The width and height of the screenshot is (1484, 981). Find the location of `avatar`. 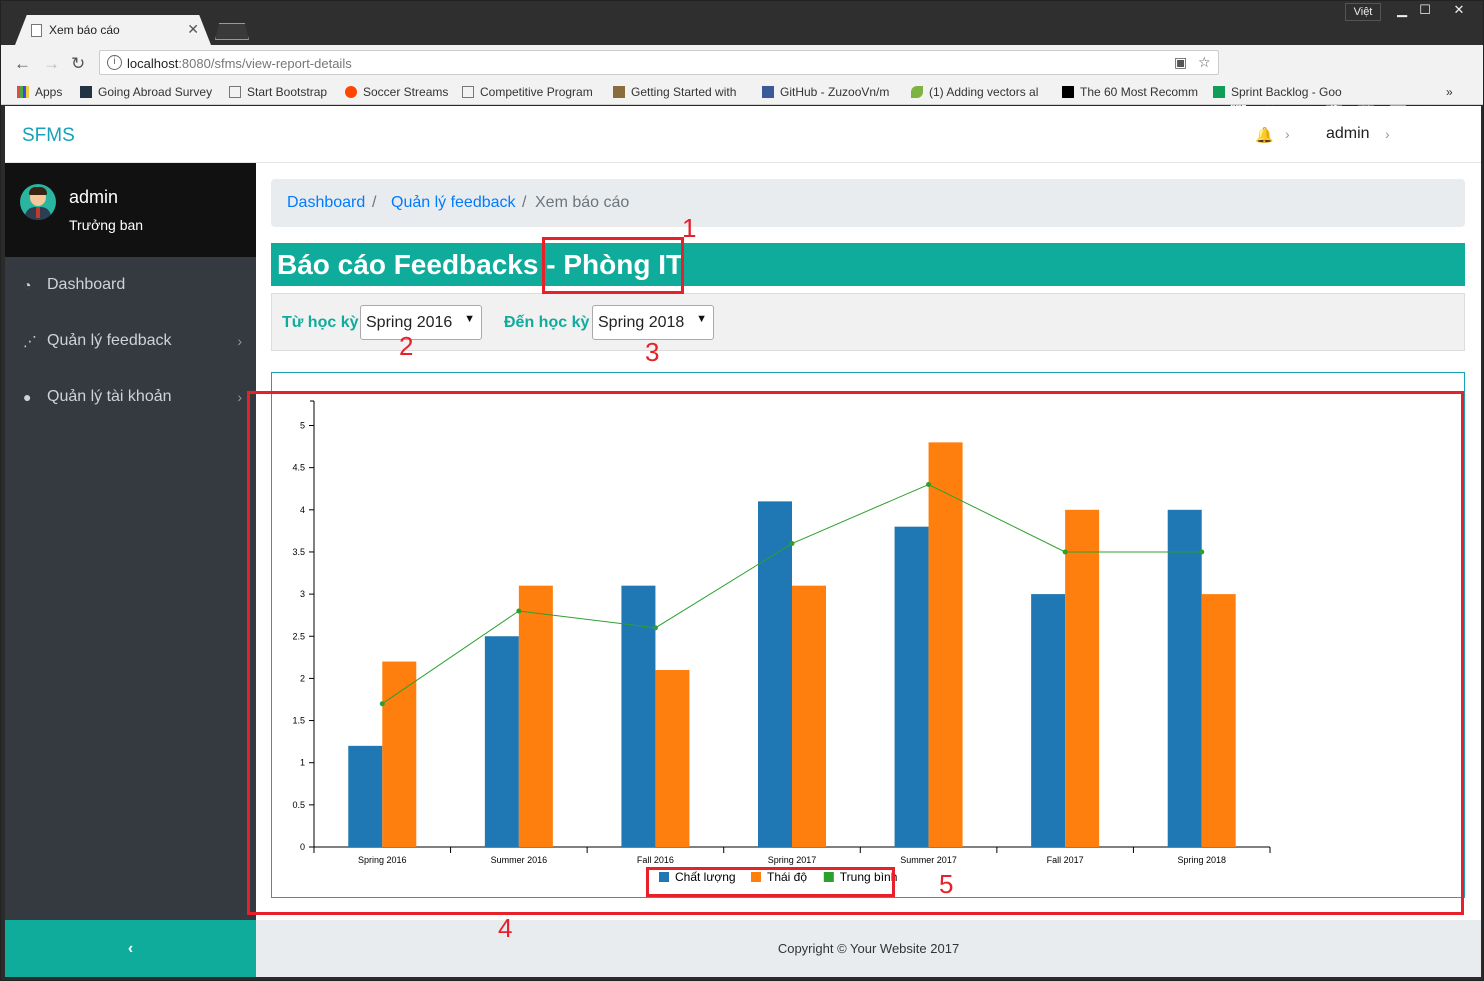

avatar is located at coordinates (38, 202).